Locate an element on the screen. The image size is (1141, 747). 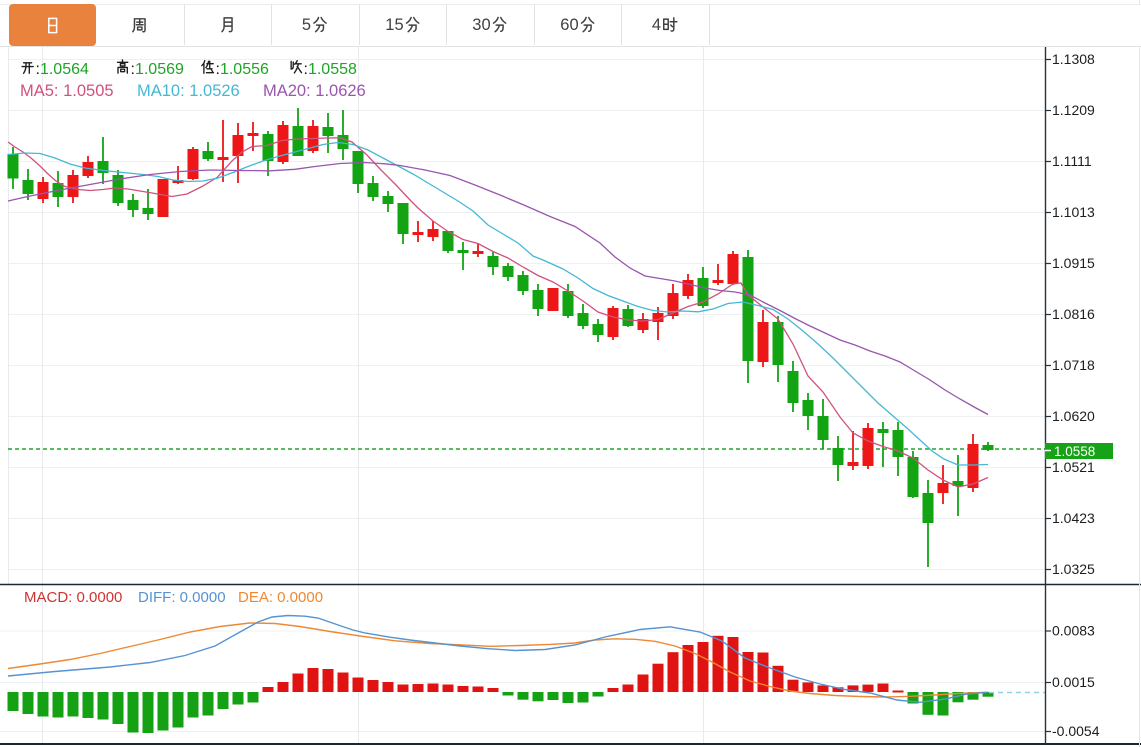
svg-text: 1.0521 is located at coordinates (1073, 467).